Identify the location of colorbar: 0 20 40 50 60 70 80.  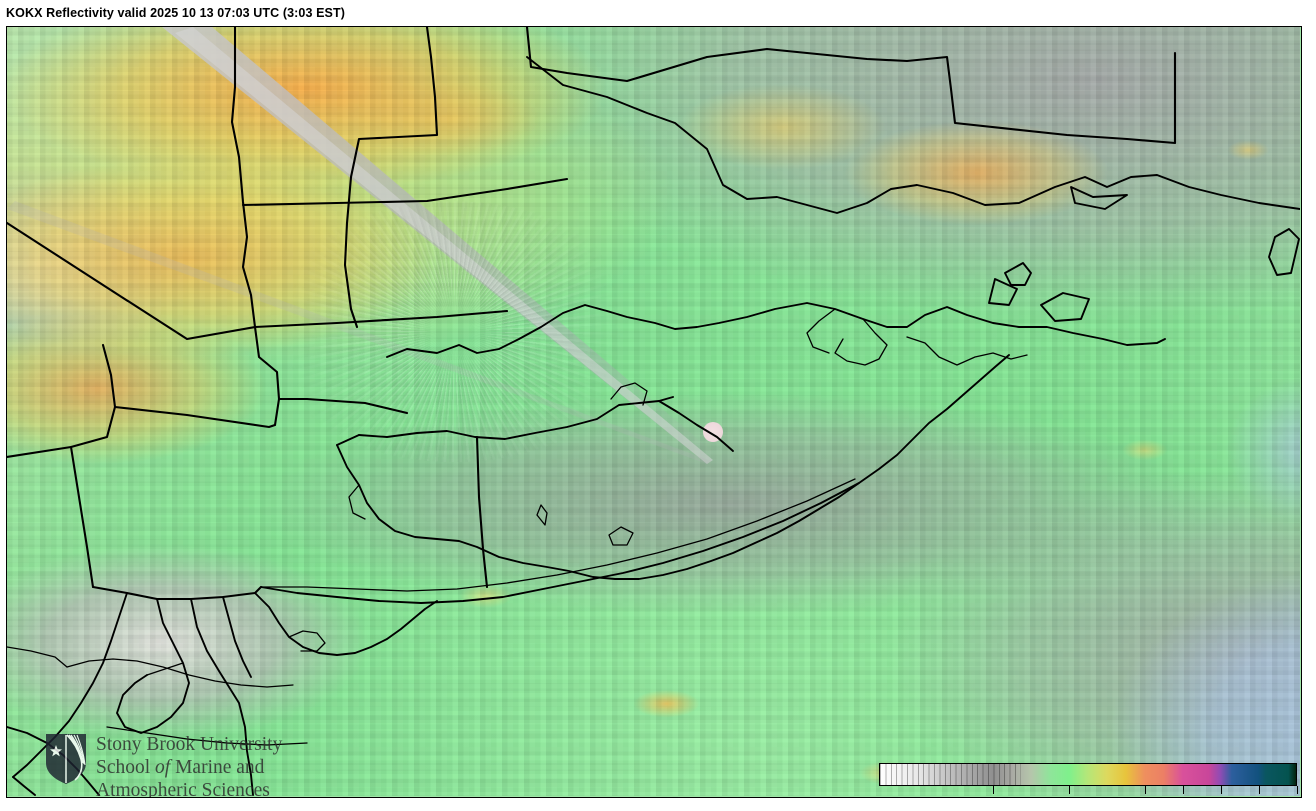
(1090, 780).